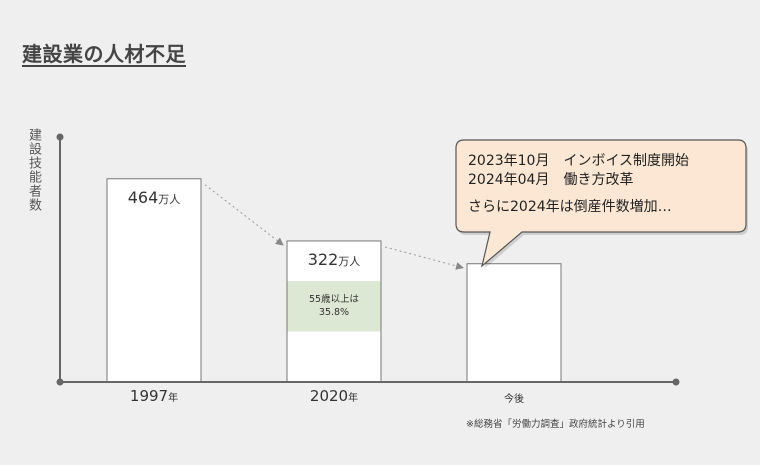  I want to click on callout-line-1: 2023年10月 インボイス制度開始, so click(579, 161).